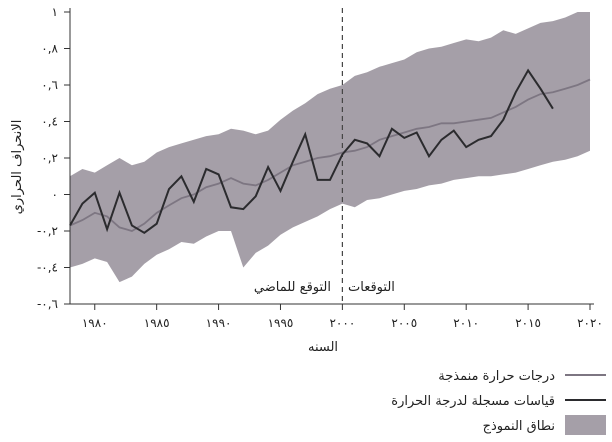 This screenshot has width=612, height=442. What do you see at coordinates (585, 425) in the screenshot?
I see `legend-band-swatch` at bounding box center [585, 425].